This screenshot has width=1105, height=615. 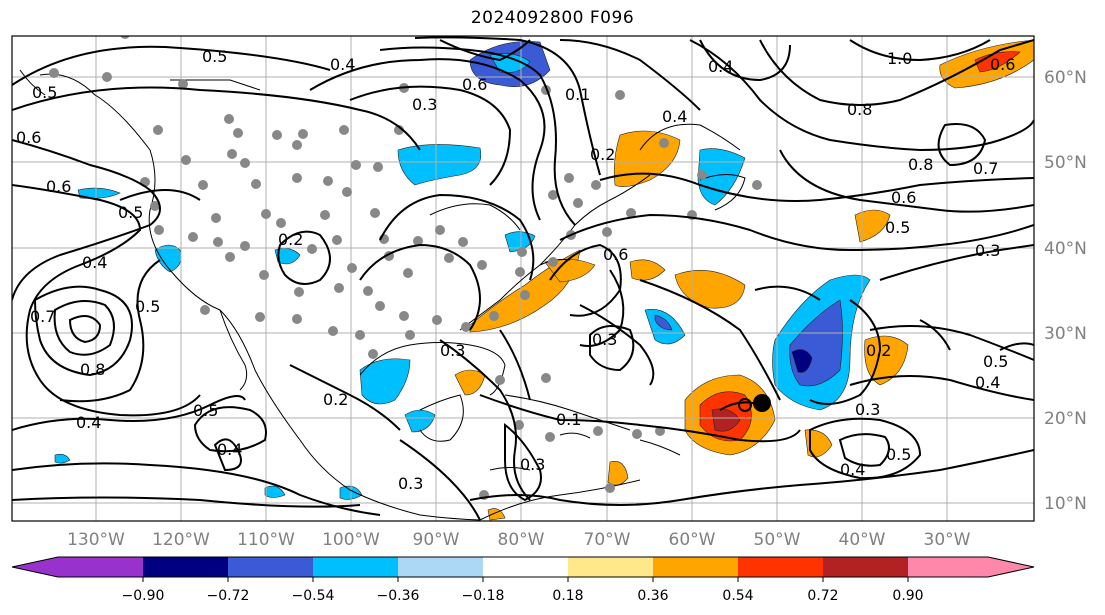 I want to click on colorbar-tick-label: −0.18, so click(x=483, y=596).